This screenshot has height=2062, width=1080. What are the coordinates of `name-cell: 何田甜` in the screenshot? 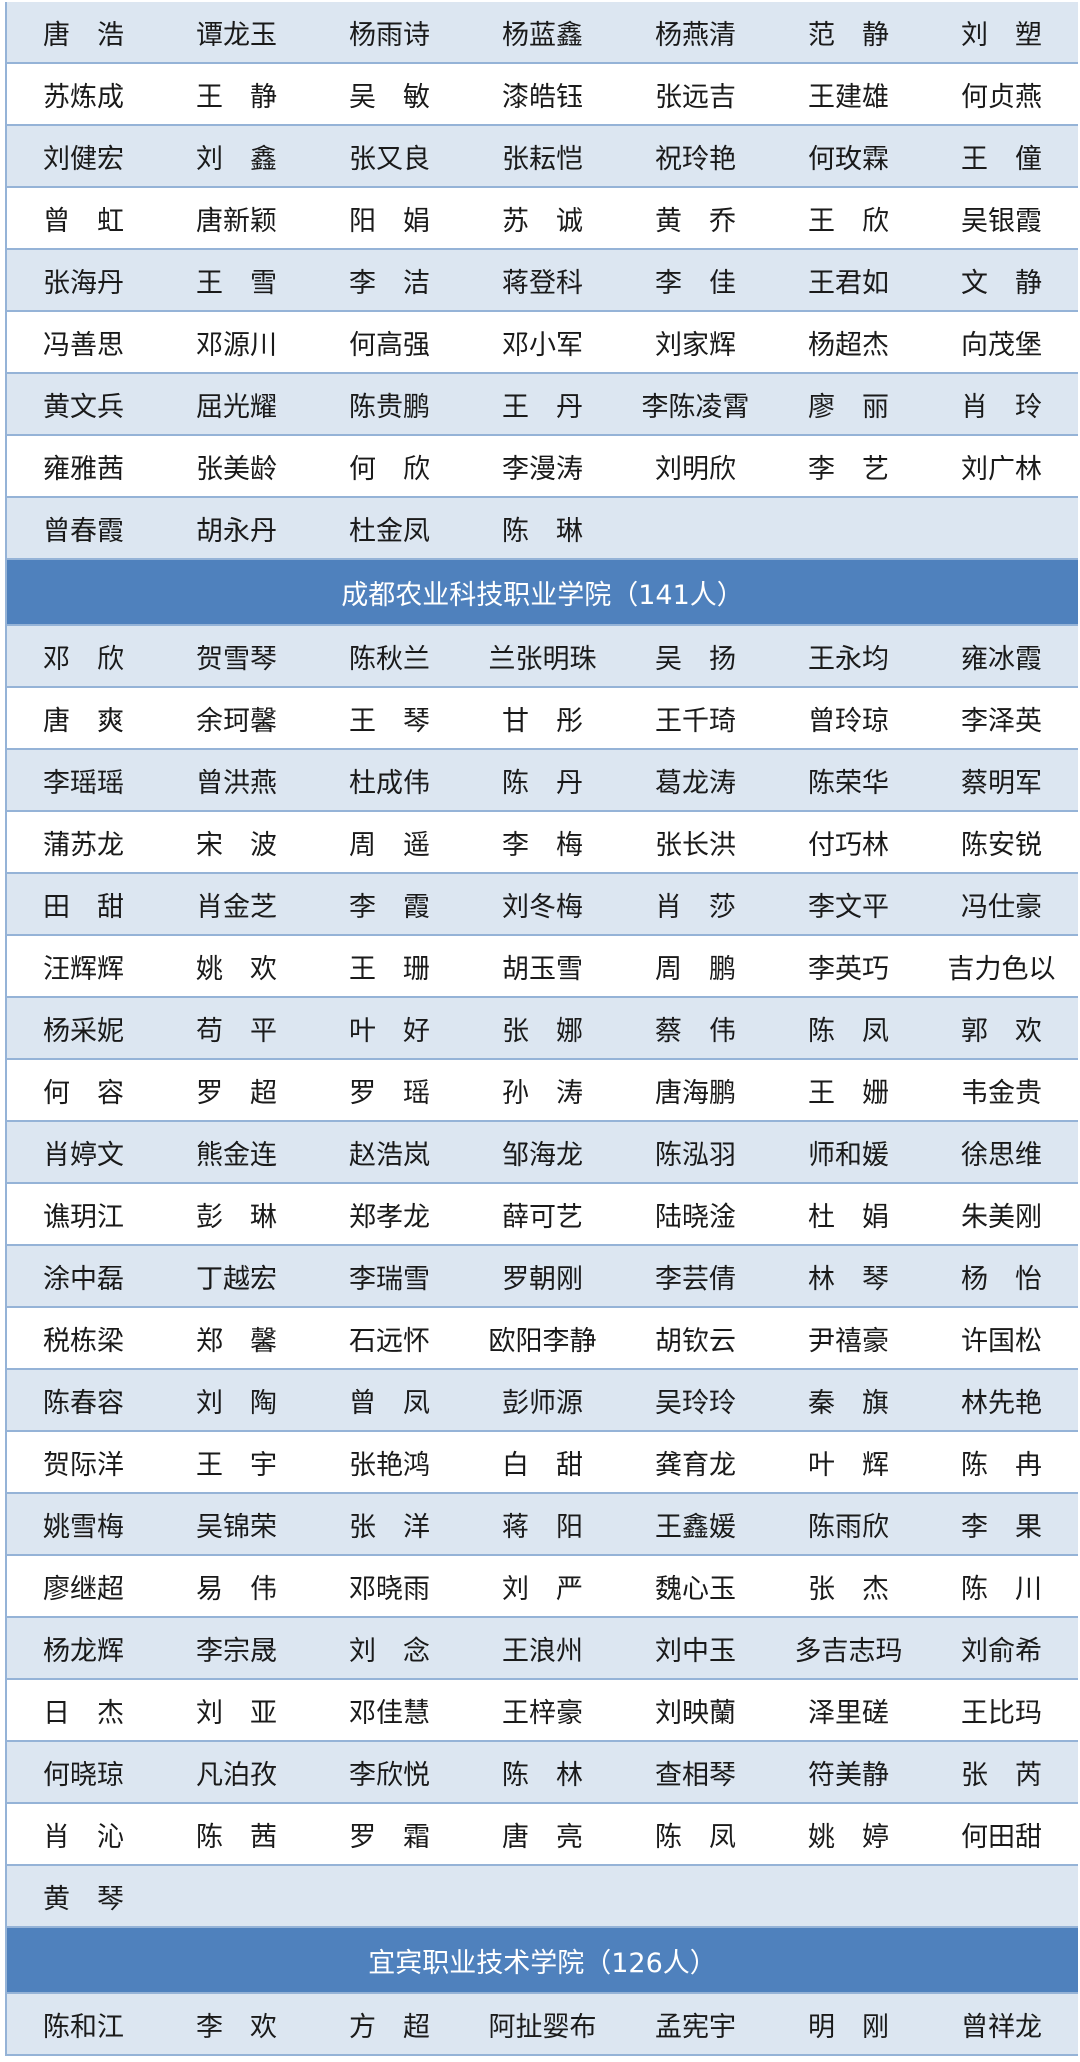 It's located at (1001, 1837).